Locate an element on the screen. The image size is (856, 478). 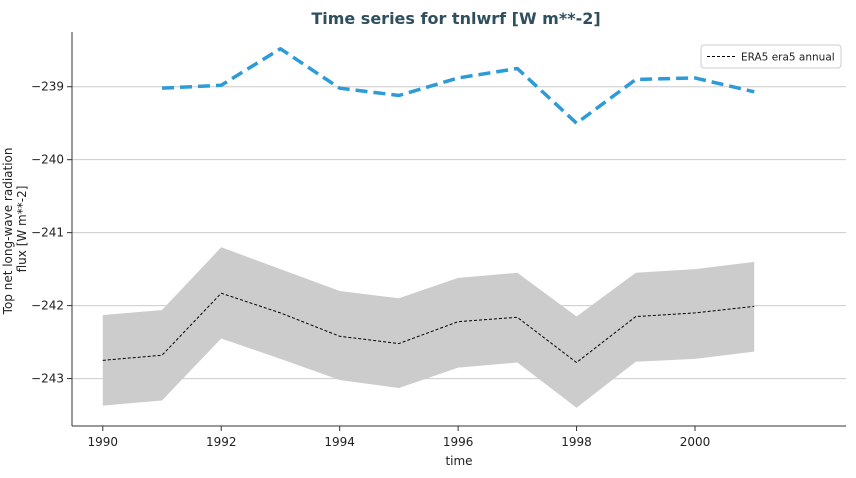
y-axis-label-line-1: Top net long-wave radiation is located at coordinates (8, 231).